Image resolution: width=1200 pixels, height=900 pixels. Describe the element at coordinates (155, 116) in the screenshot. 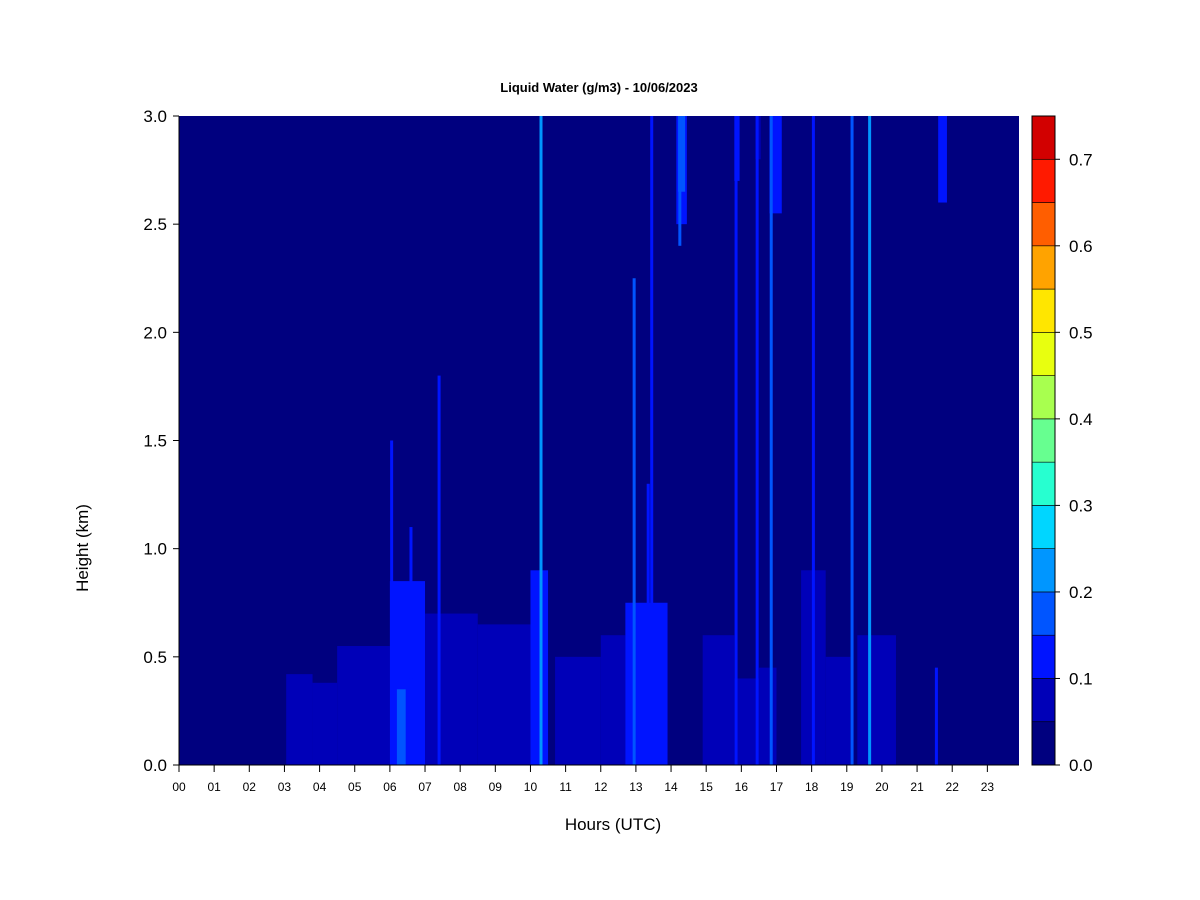

I see `y-tick-label: 3.0` at that location.